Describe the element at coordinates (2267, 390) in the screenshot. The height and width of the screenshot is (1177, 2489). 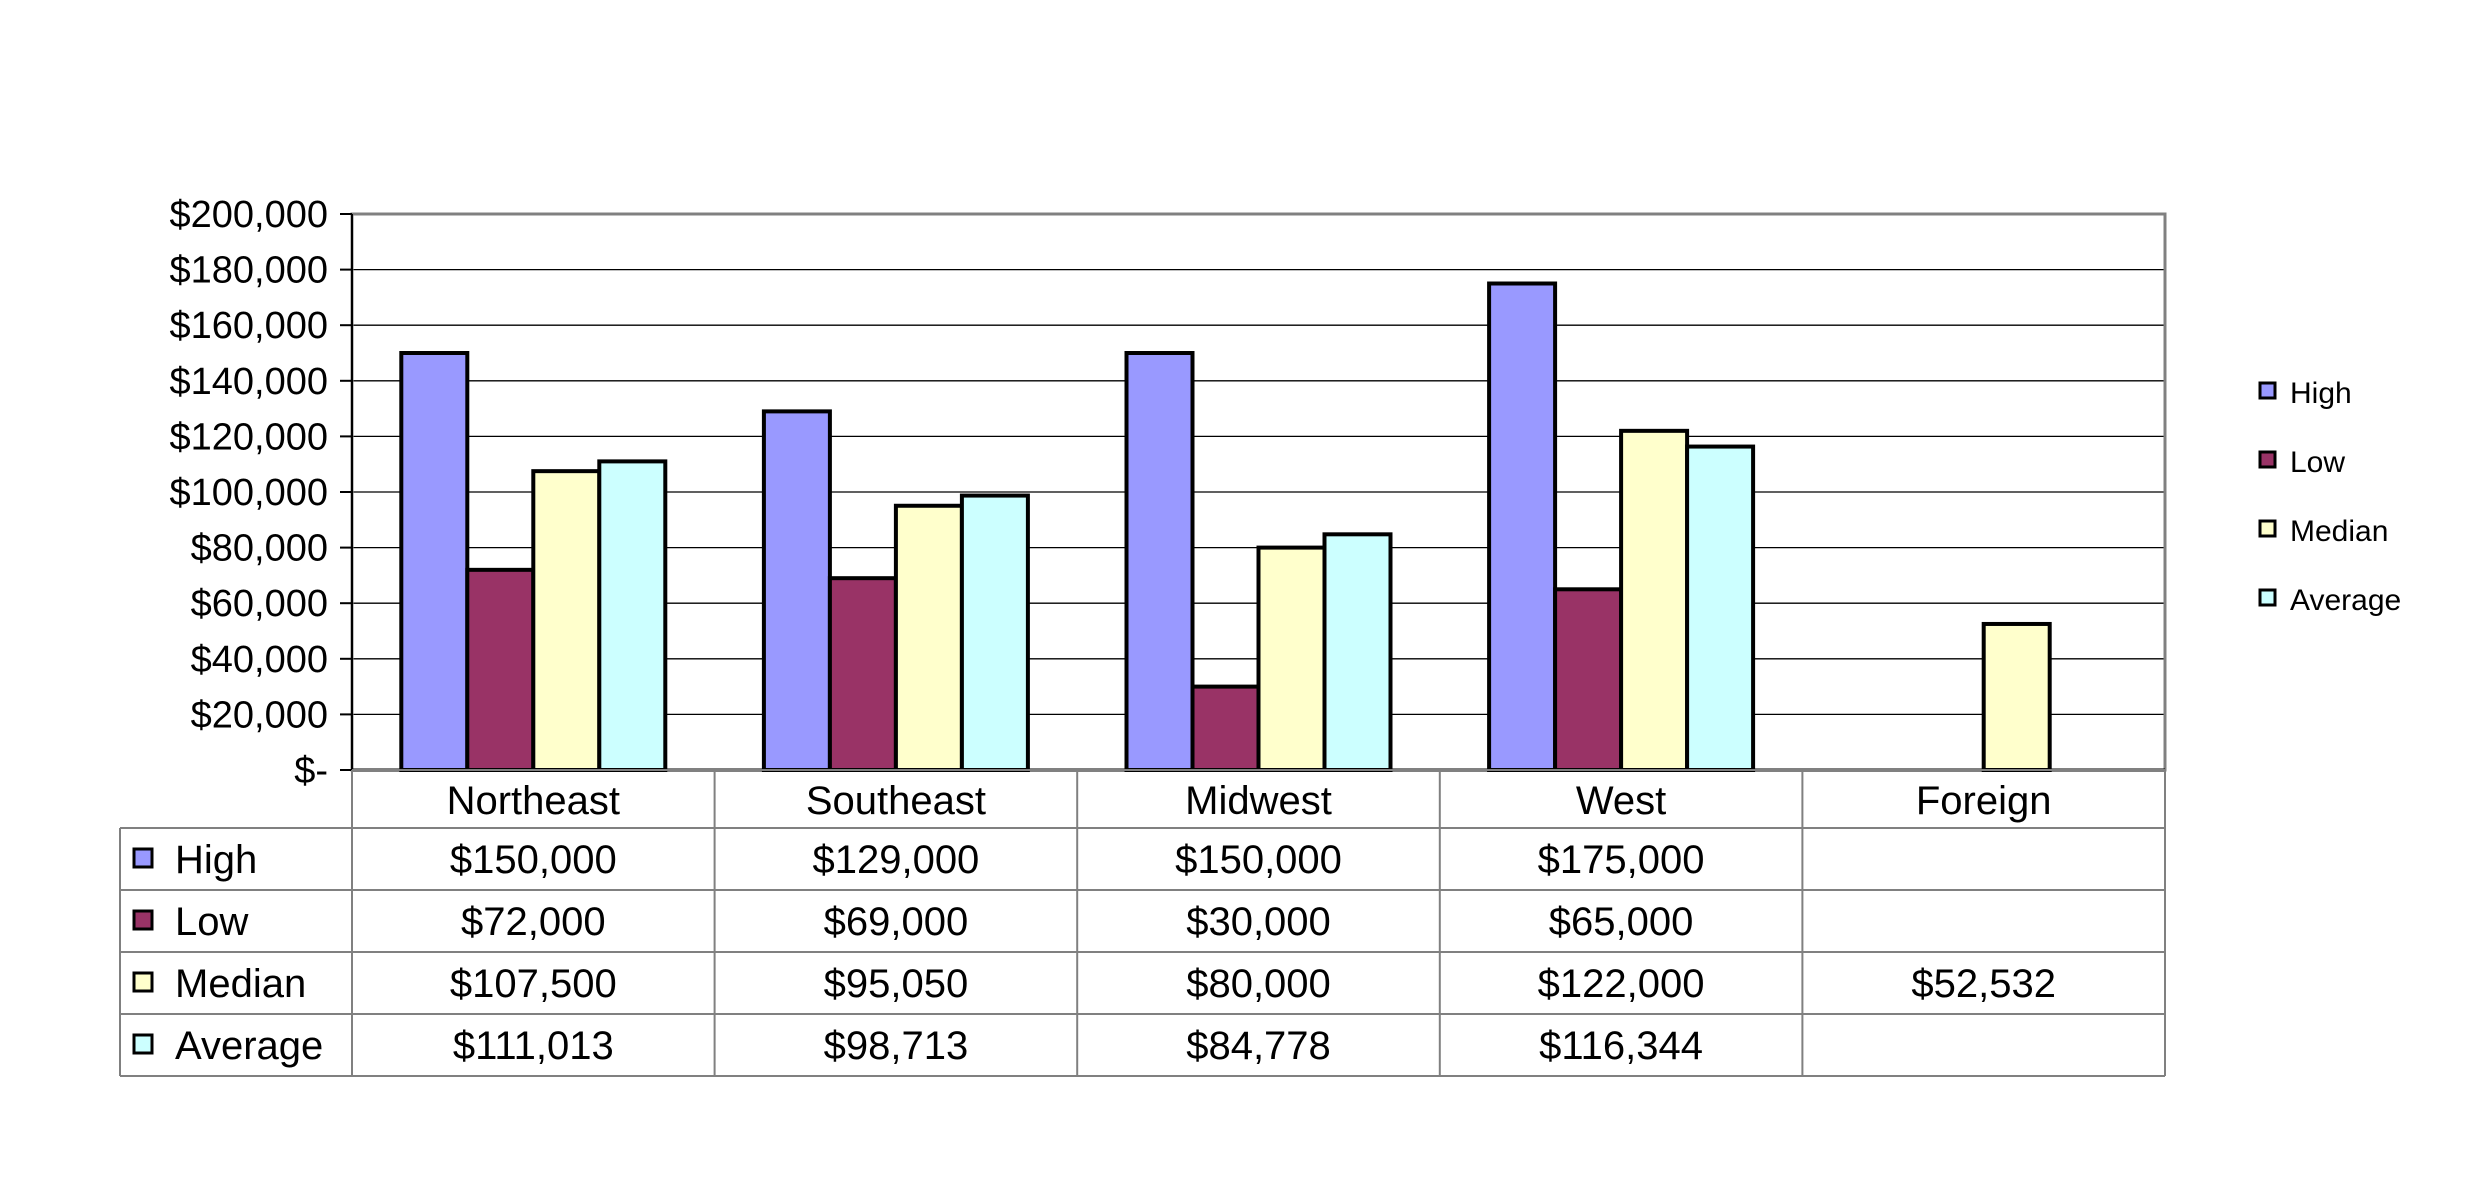
I see `legend-key-high` at that location.